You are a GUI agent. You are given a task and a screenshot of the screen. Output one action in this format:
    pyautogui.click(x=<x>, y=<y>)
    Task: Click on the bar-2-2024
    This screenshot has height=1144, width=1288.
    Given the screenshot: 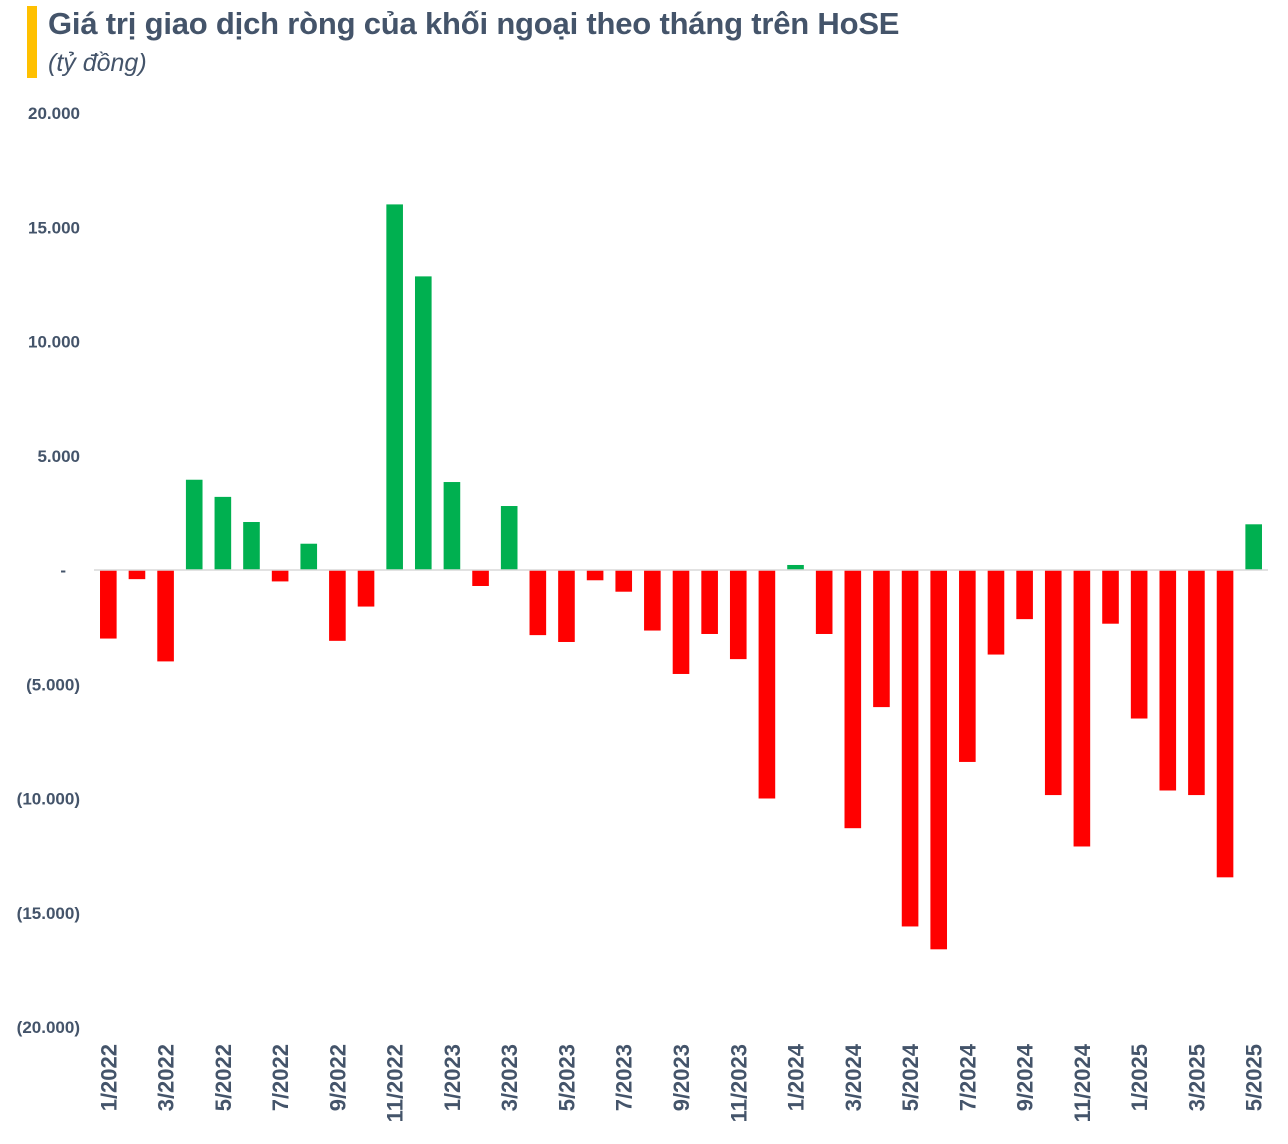 What is the action you would take?
    pyautogui.click(x=824, y=602)
    